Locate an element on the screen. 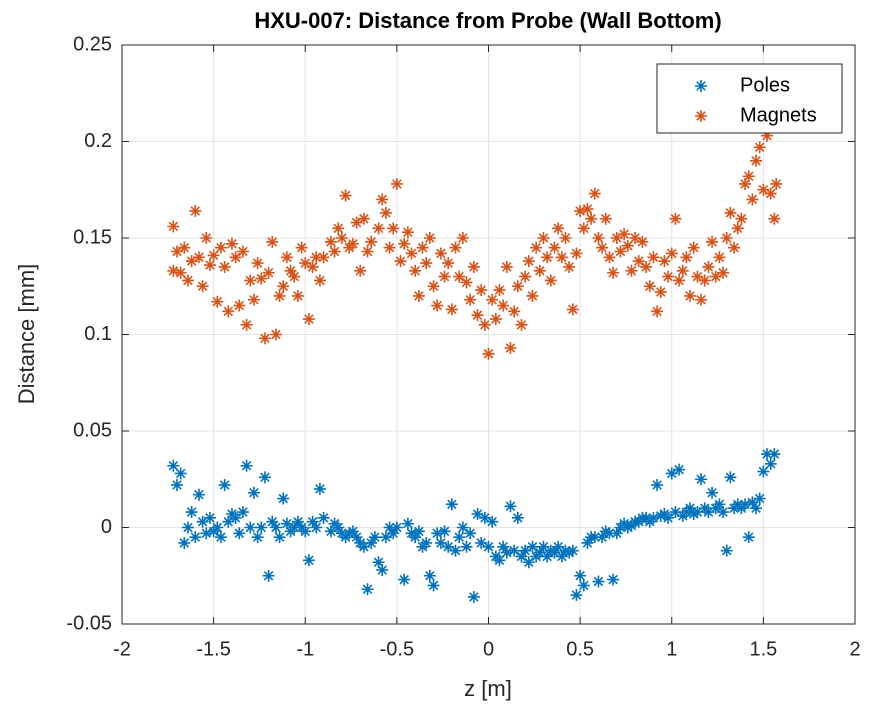  y-tick-label: 0.2 is located at coordinates (98, 141).